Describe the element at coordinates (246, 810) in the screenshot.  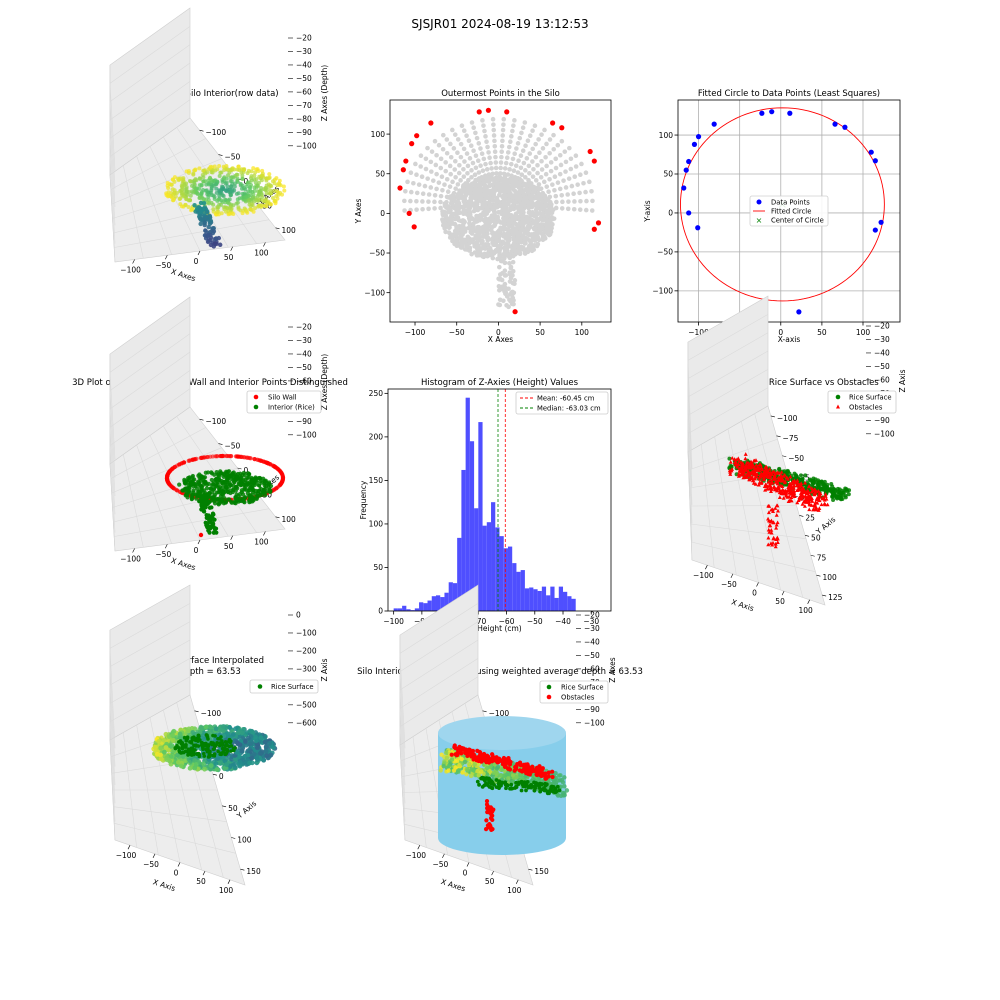
I see `y-axis-label: Y Axis` at that location.